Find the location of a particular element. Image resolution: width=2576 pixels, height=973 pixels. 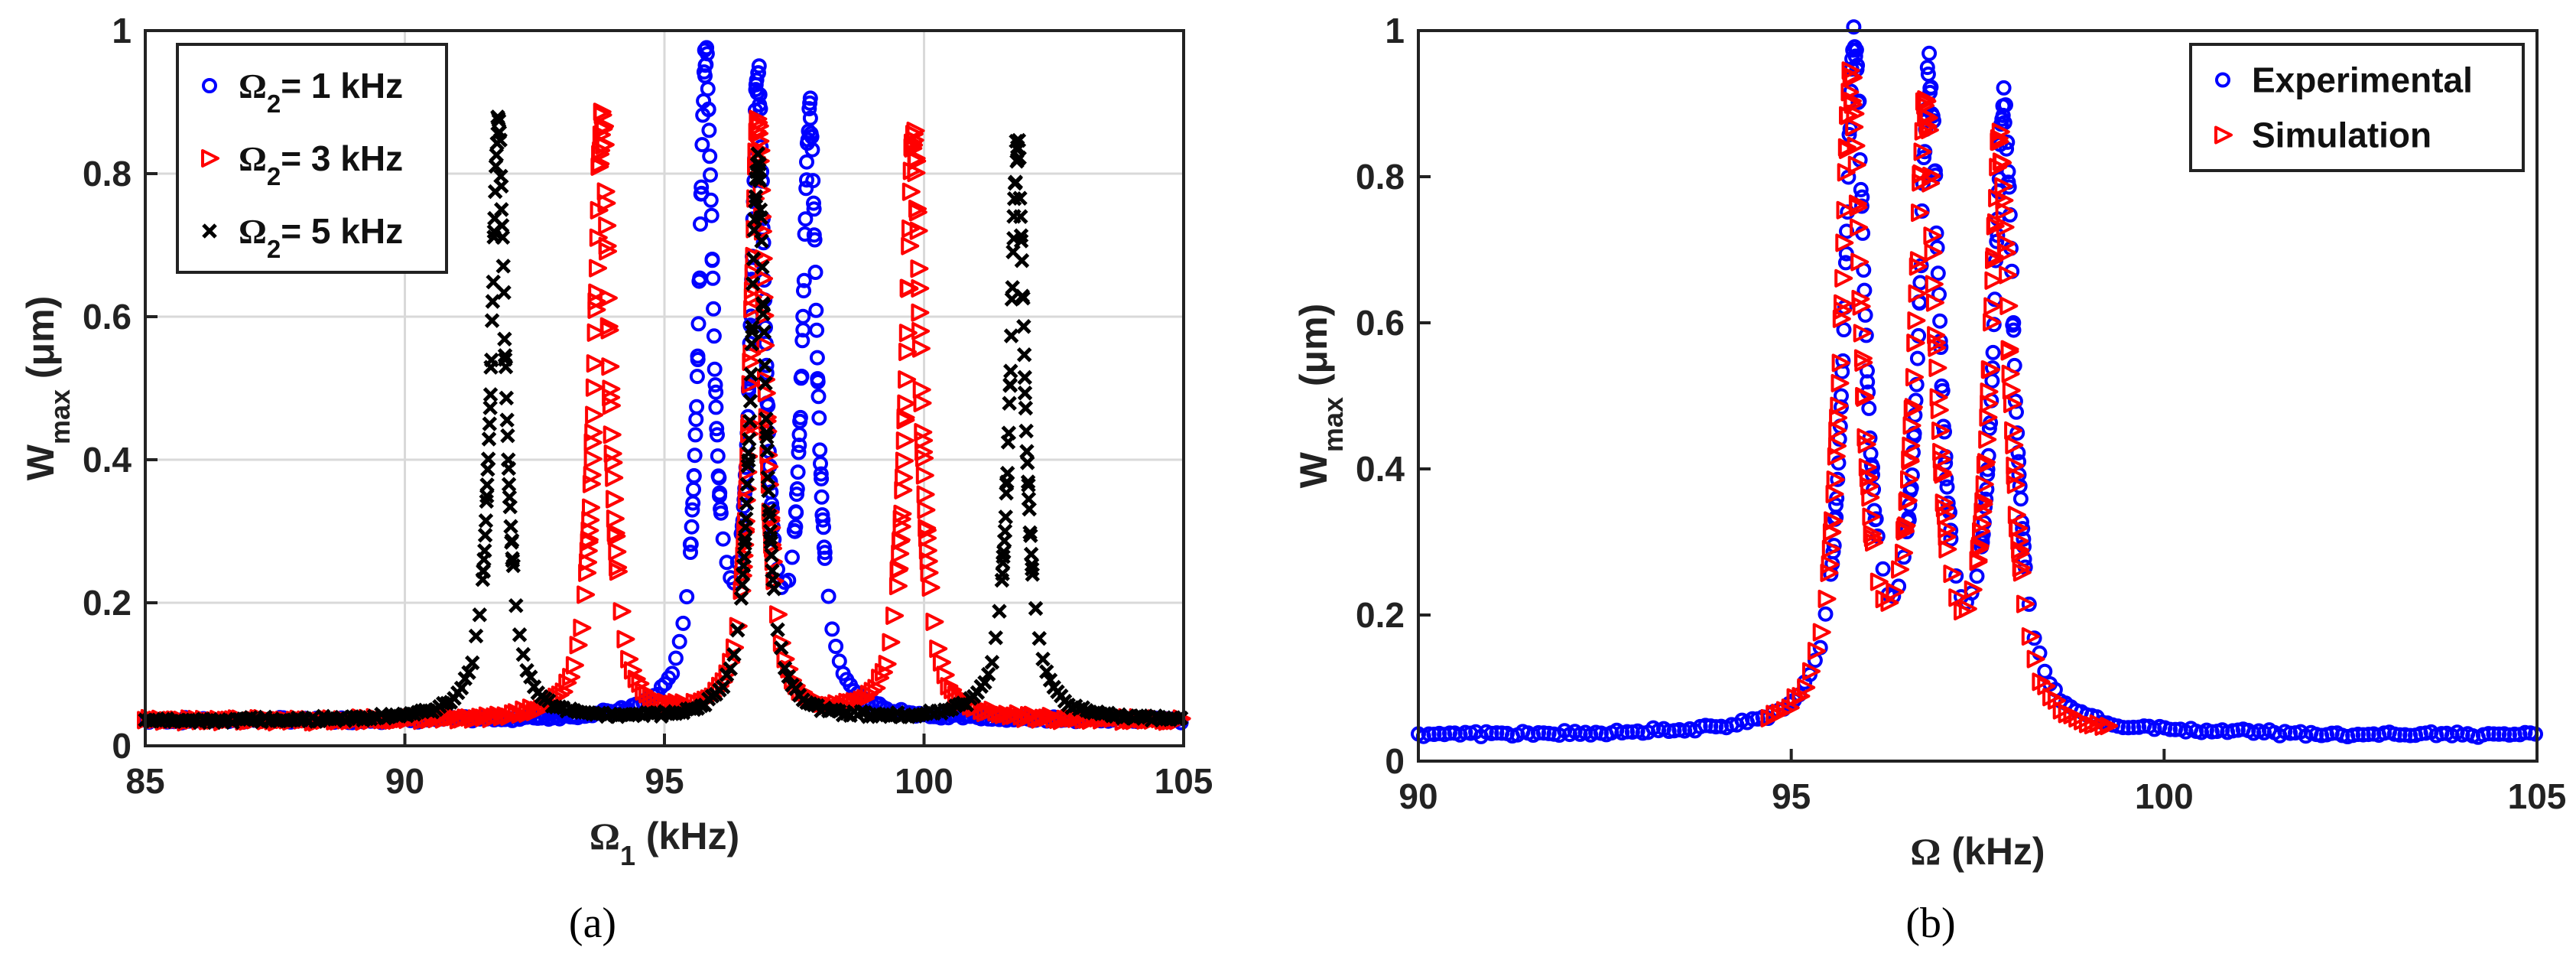

legend-label: Simulation is located at coordinates (2342, 135).